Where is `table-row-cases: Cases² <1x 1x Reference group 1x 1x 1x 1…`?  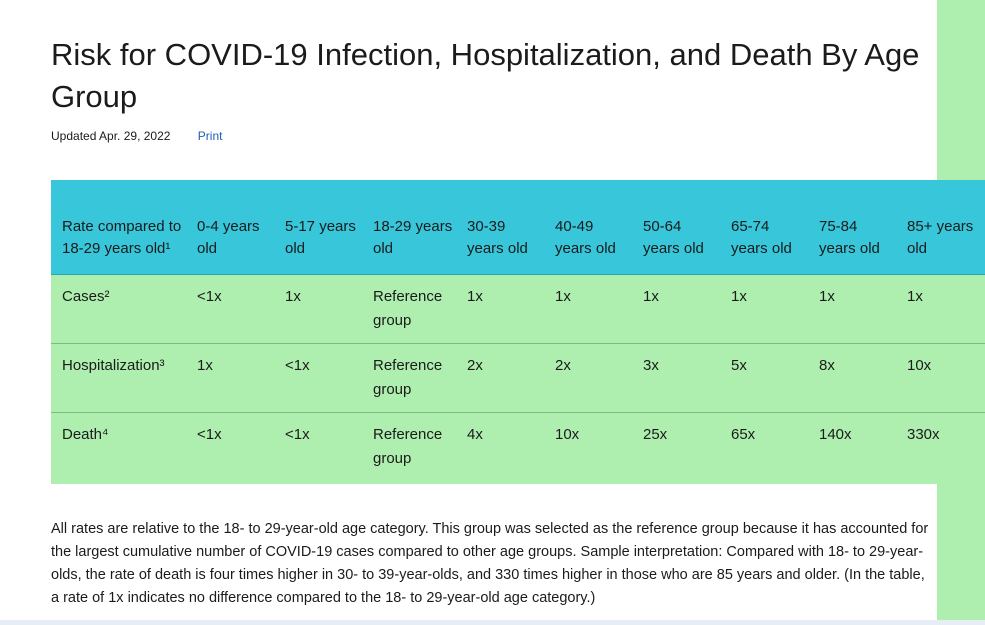 table-row-cases: Cases² <1x 1x Reference group 1x 1x 1x 1… is located at coordinates (518, 309).